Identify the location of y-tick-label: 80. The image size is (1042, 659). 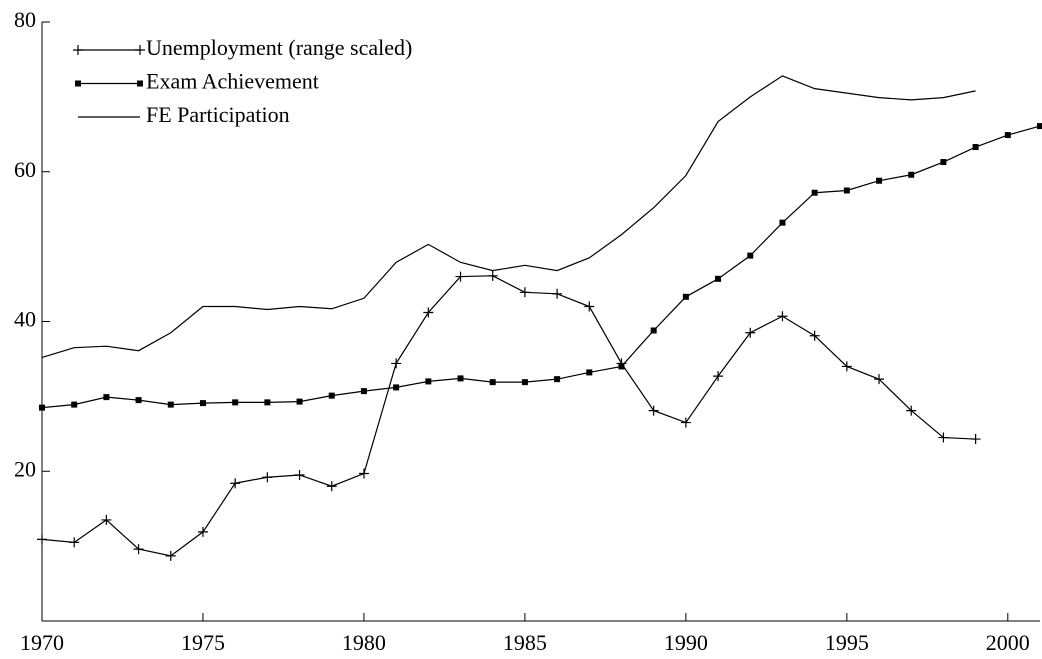
(25, 19).